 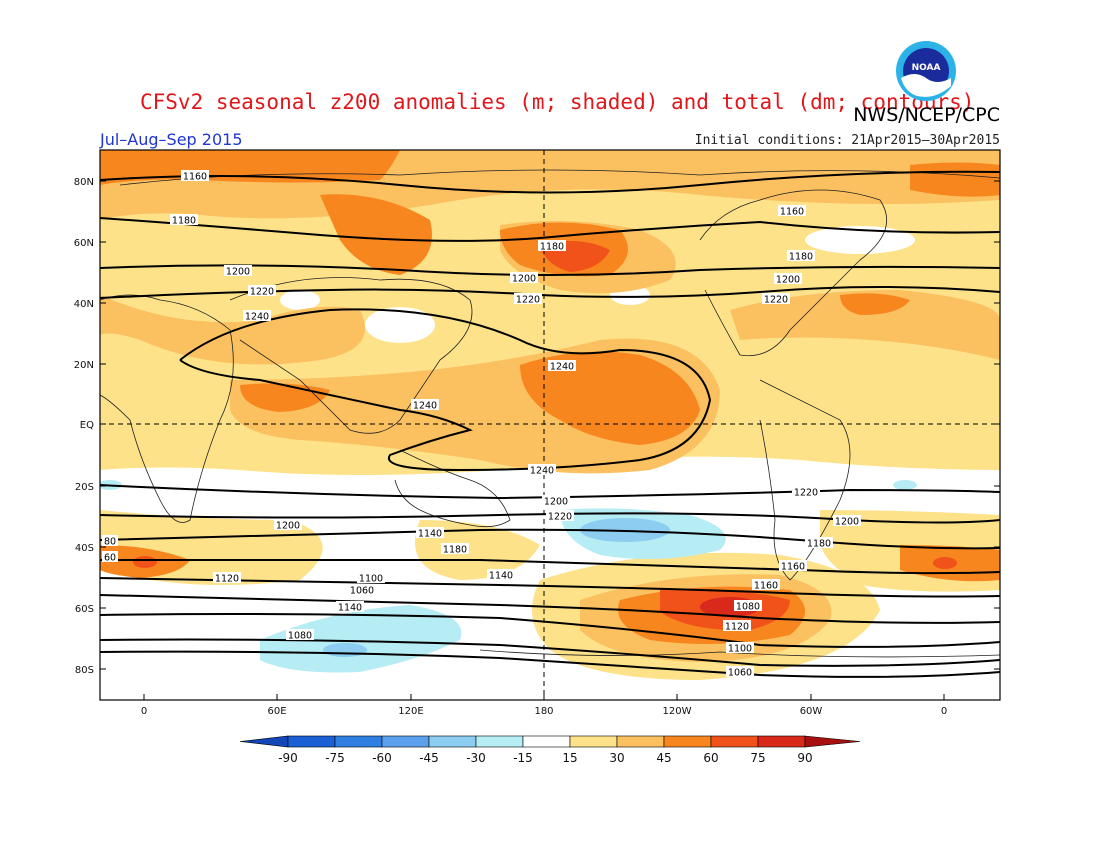 What do you see at coordinates (87, 425) in the screenshot?
I see `lat-label: EQ` at bounding box center [87, 425].